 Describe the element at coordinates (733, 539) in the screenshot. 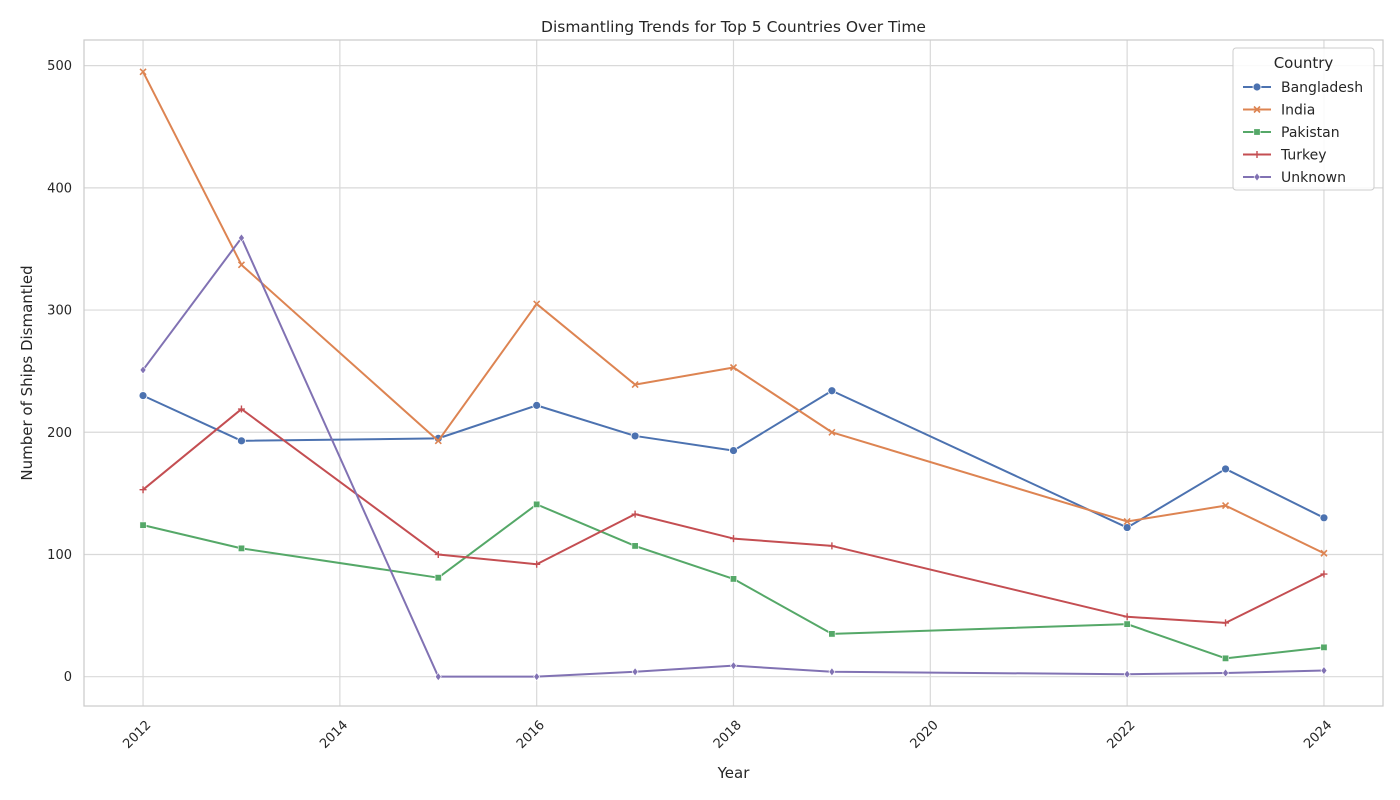

I see `data-point-turkey-2018` at that location.